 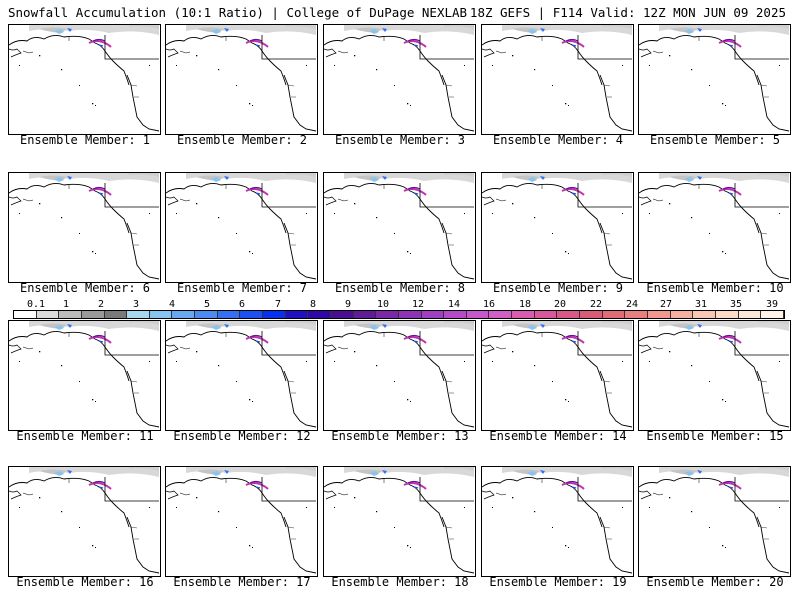 I want to click on legend-label: 0.1, so click(x=36, y=304).